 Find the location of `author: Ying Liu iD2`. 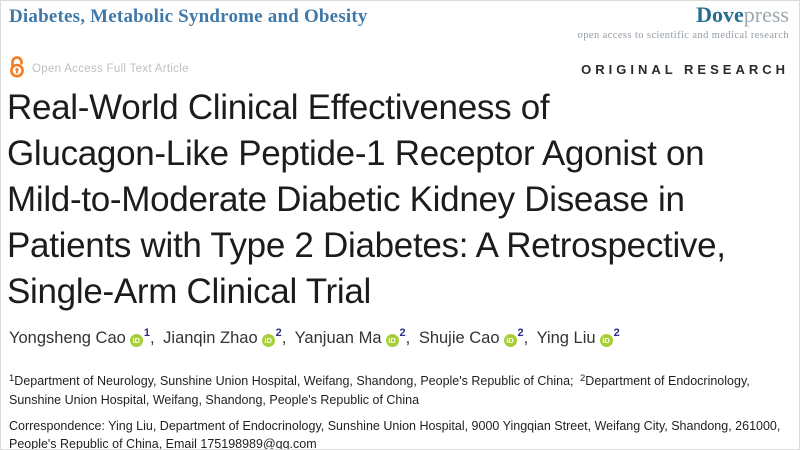

author: Ying Liu iD2 is located at coordinates (578, 337).